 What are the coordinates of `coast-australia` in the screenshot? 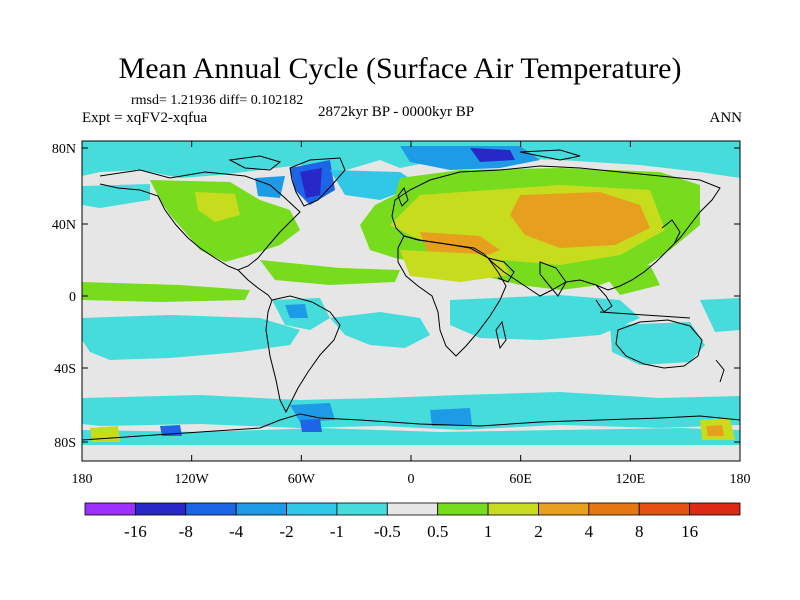 It's located at (659, 344).